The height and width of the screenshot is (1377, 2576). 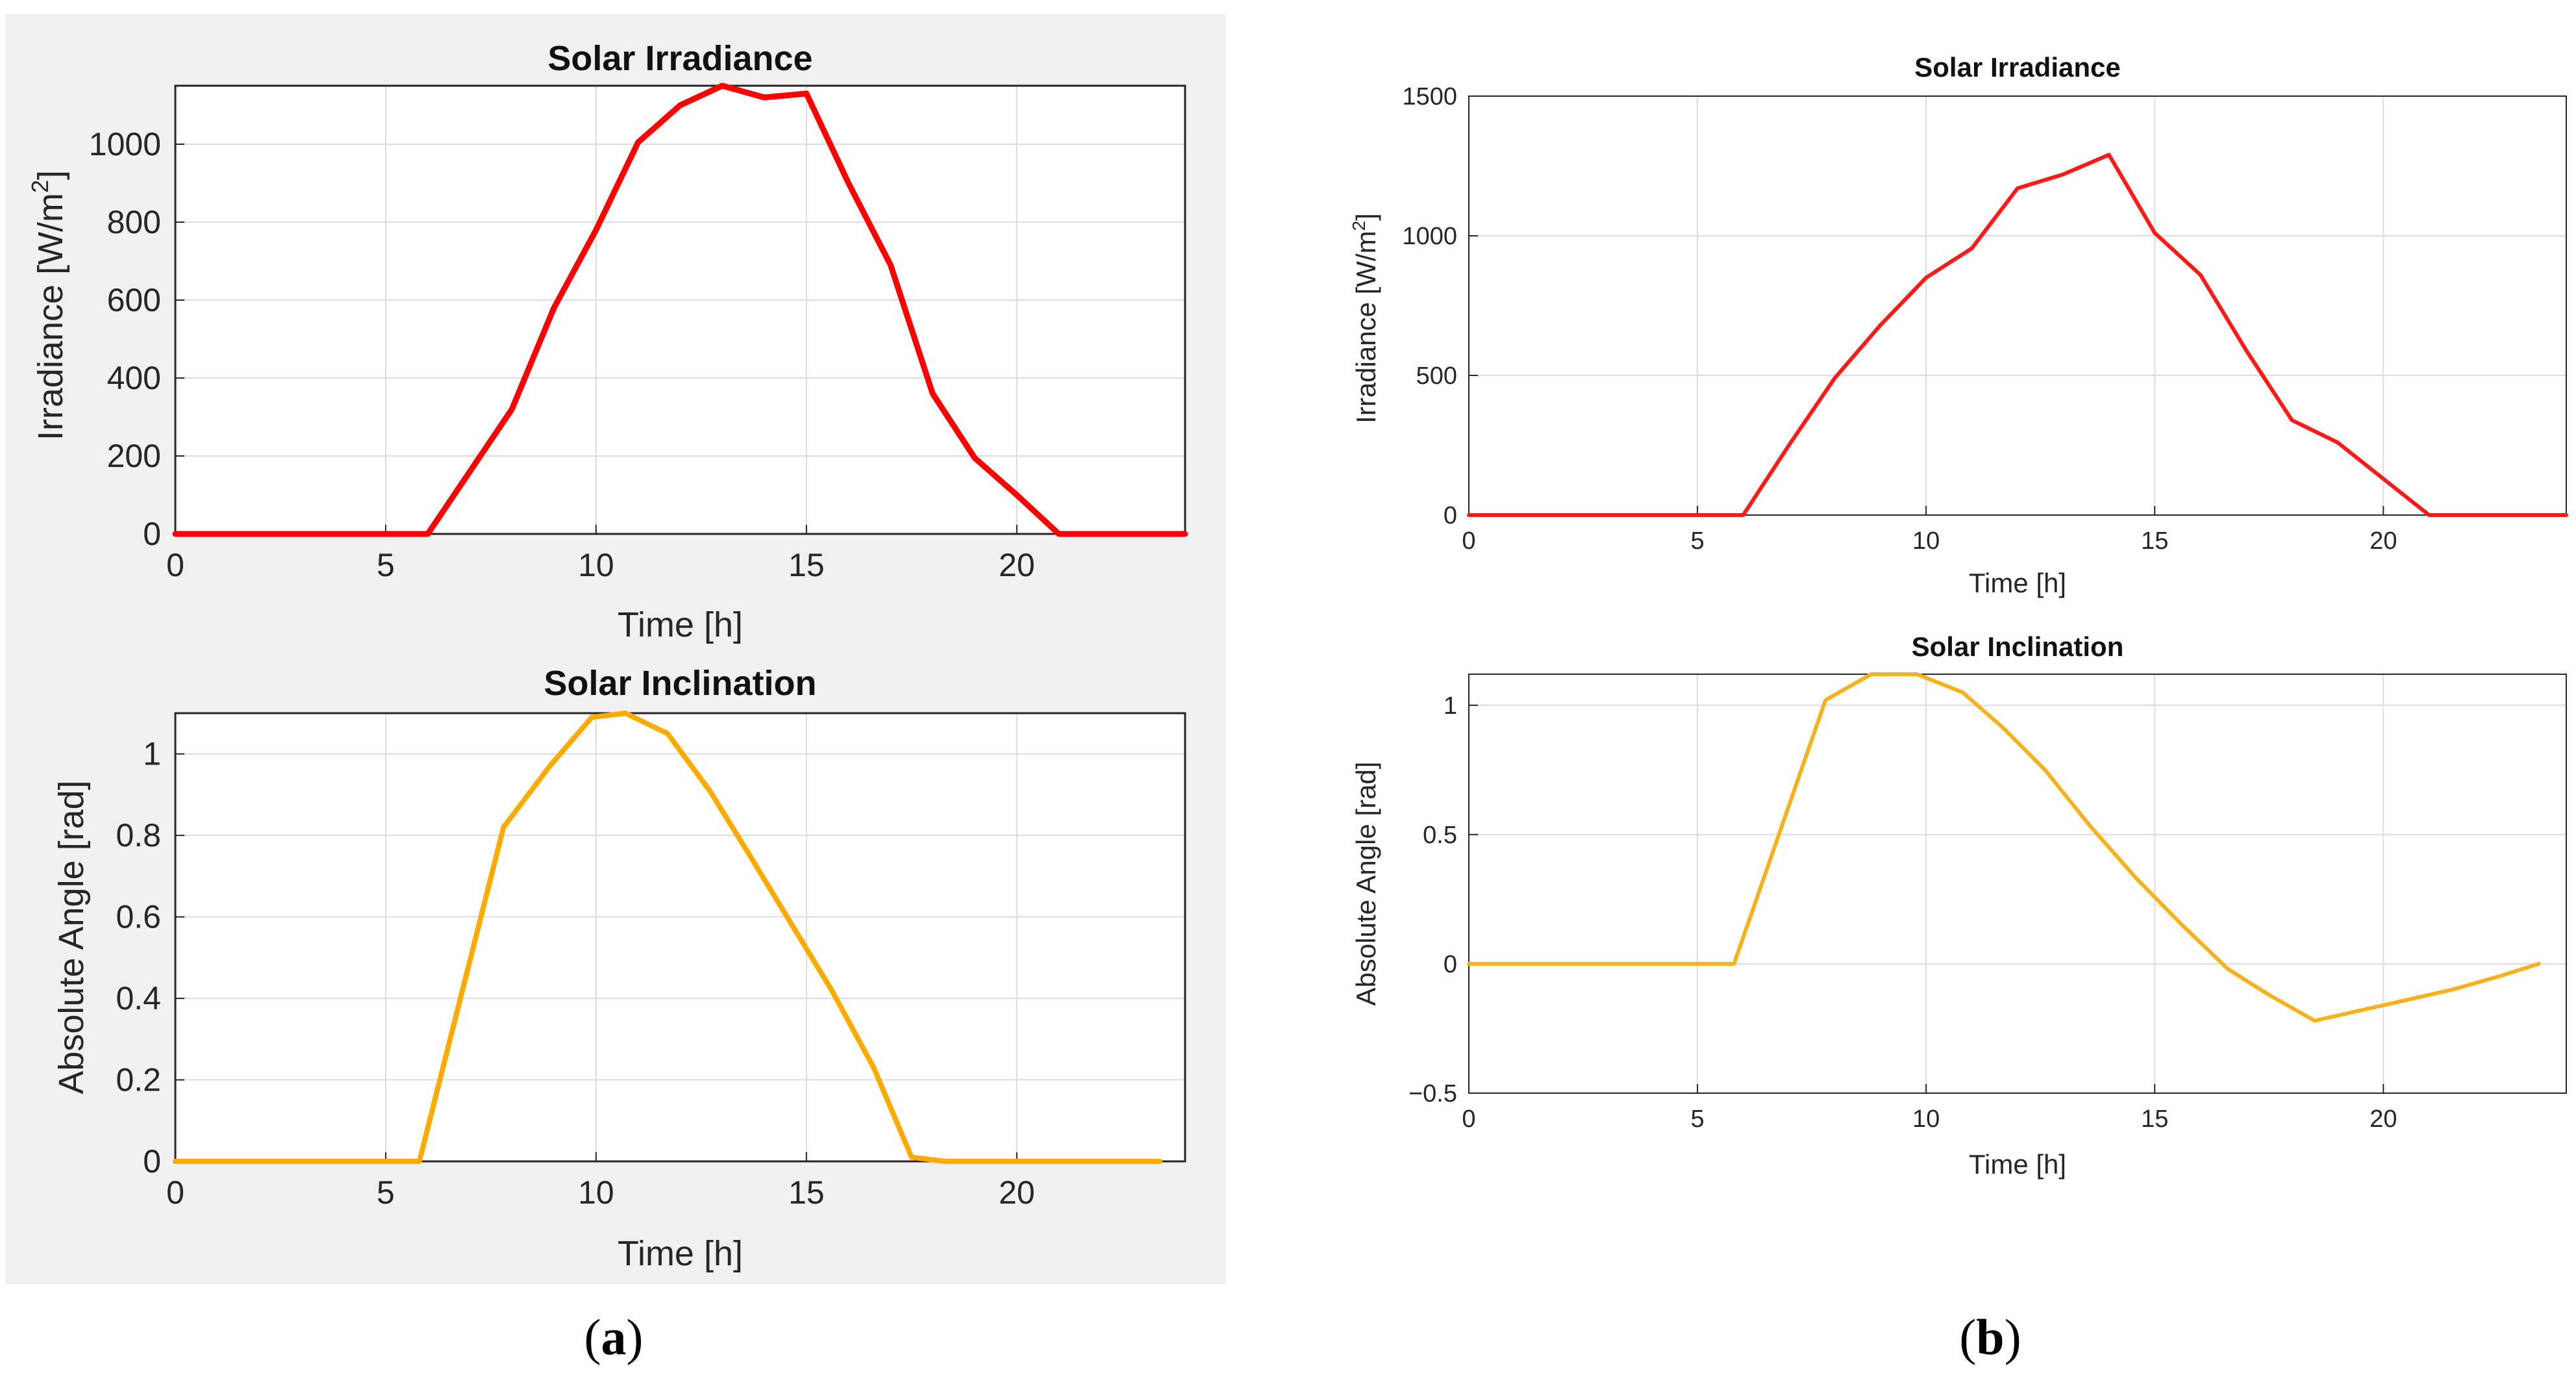 I want to click on y-tick-label: 0.2, so click(x=138, y=1080).